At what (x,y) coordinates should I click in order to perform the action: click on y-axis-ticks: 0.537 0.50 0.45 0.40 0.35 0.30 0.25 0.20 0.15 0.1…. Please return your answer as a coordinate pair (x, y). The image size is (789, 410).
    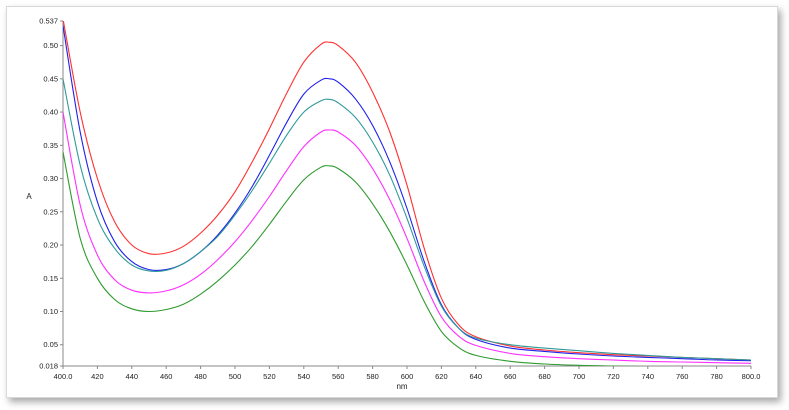
    Looking at the image, I should click on (51, 194).